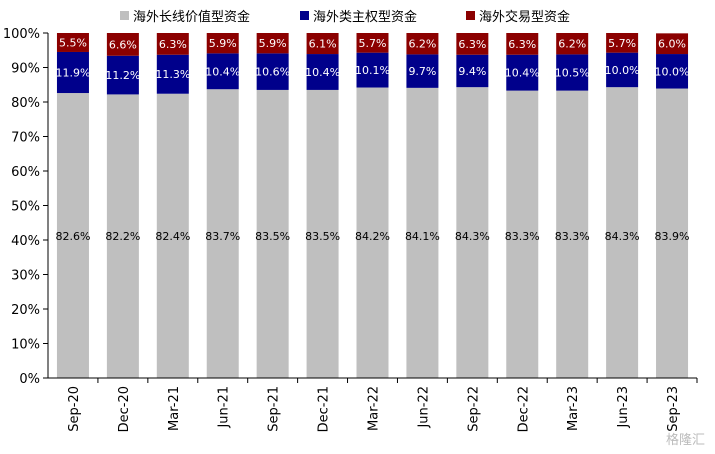  I want to click on legend-swatch-long-value, so click(124, 15).